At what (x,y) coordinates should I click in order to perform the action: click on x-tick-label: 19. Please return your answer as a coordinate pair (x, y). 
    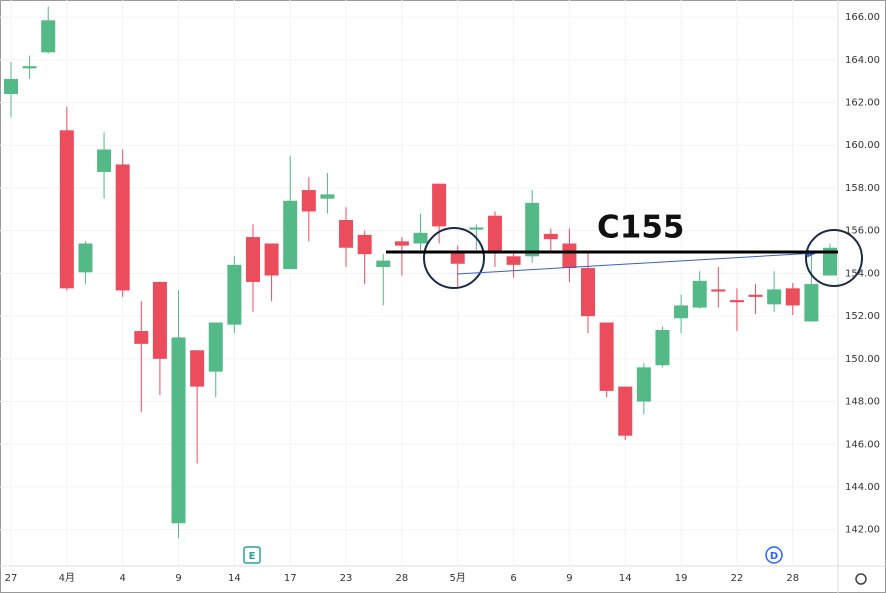
    Looking at the image, I should click on (681, 578).